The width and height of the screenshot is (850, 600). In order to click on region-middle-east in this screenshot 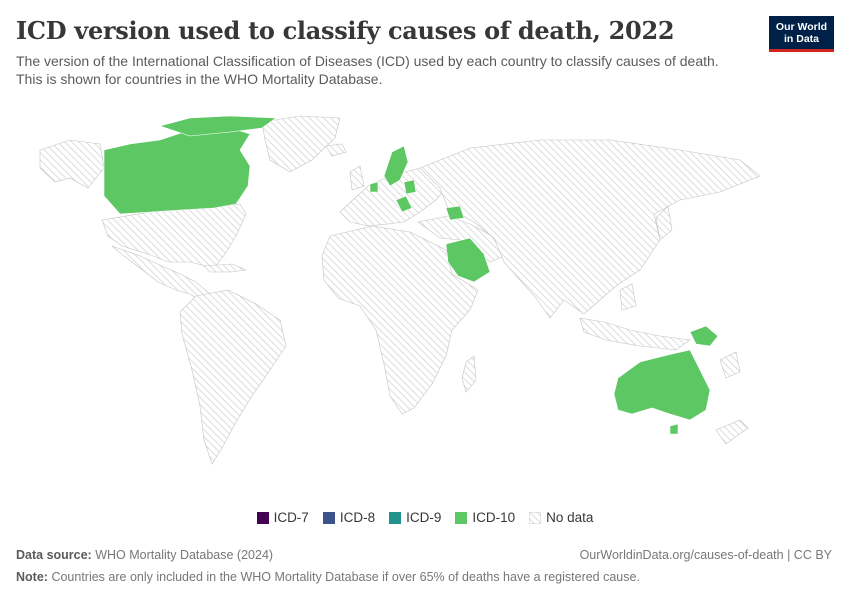, I will do `click(461, 239)`.